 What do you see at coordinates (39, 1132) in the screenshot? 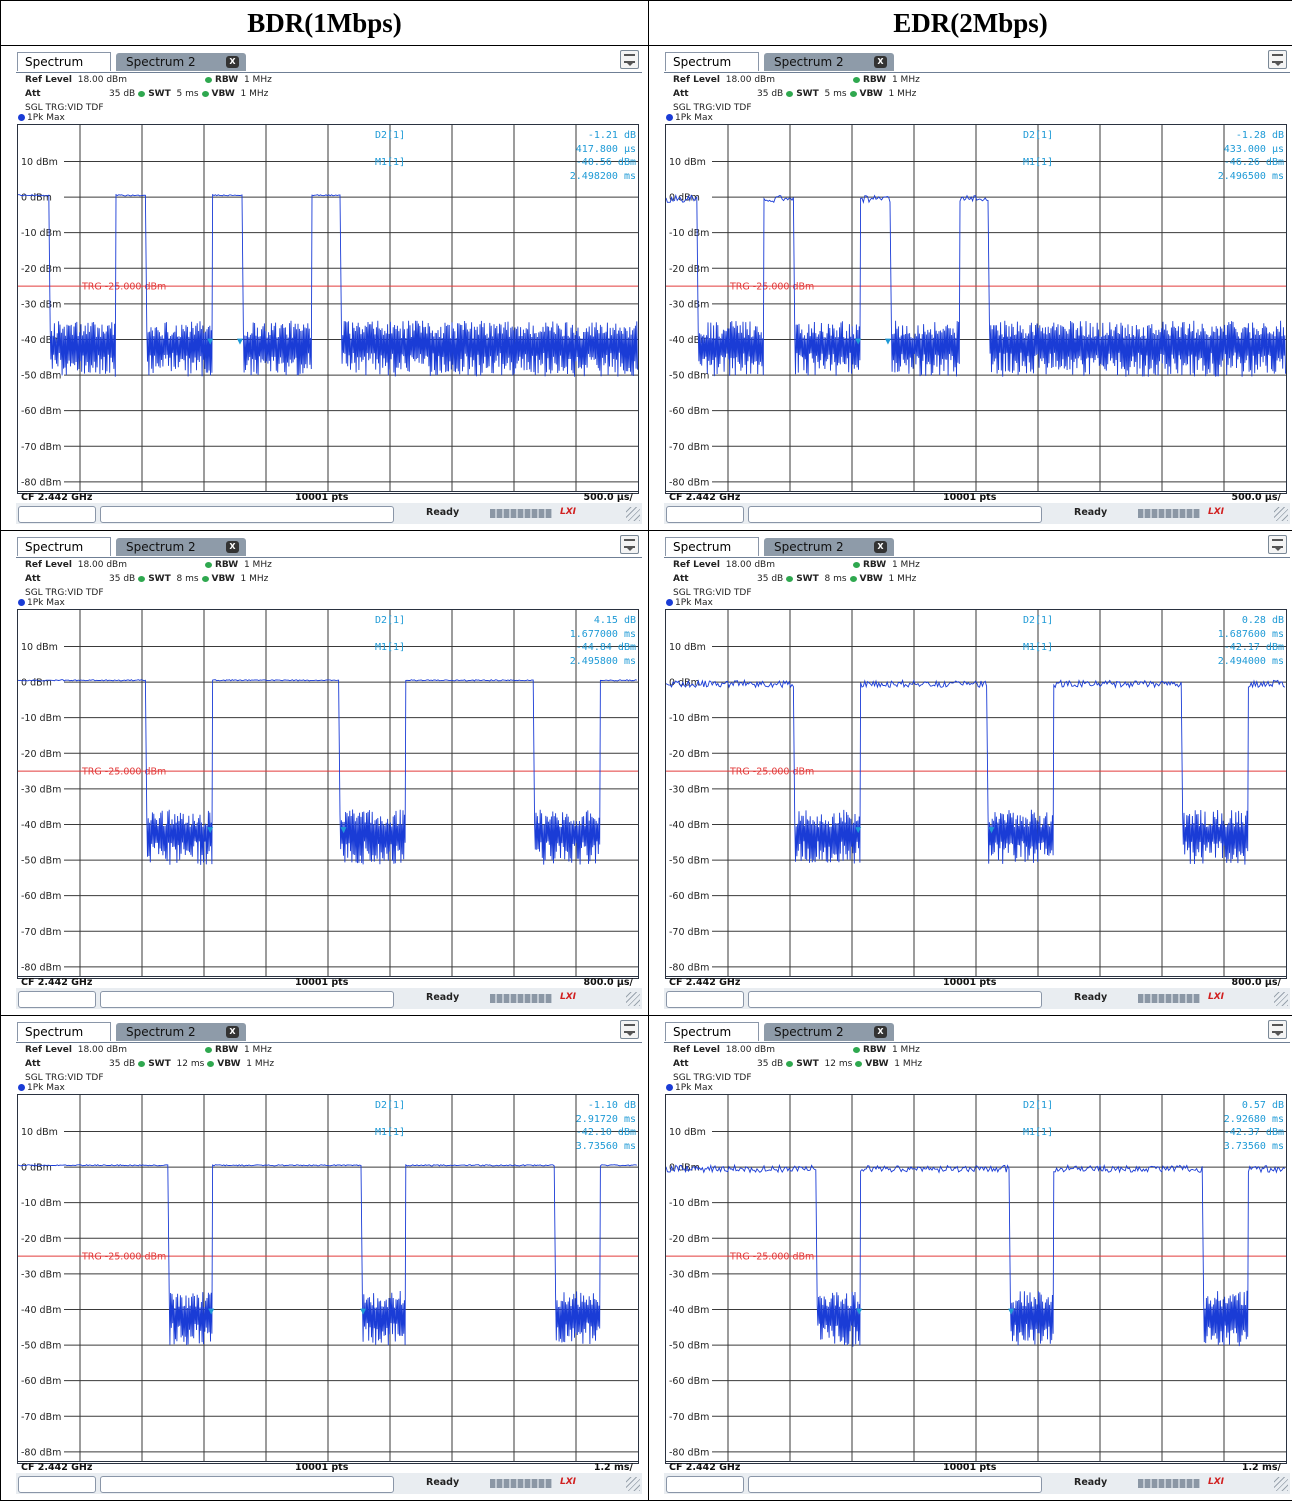
I see `y-tick-label: 10 dBm` at bounding box center [39, 1132].